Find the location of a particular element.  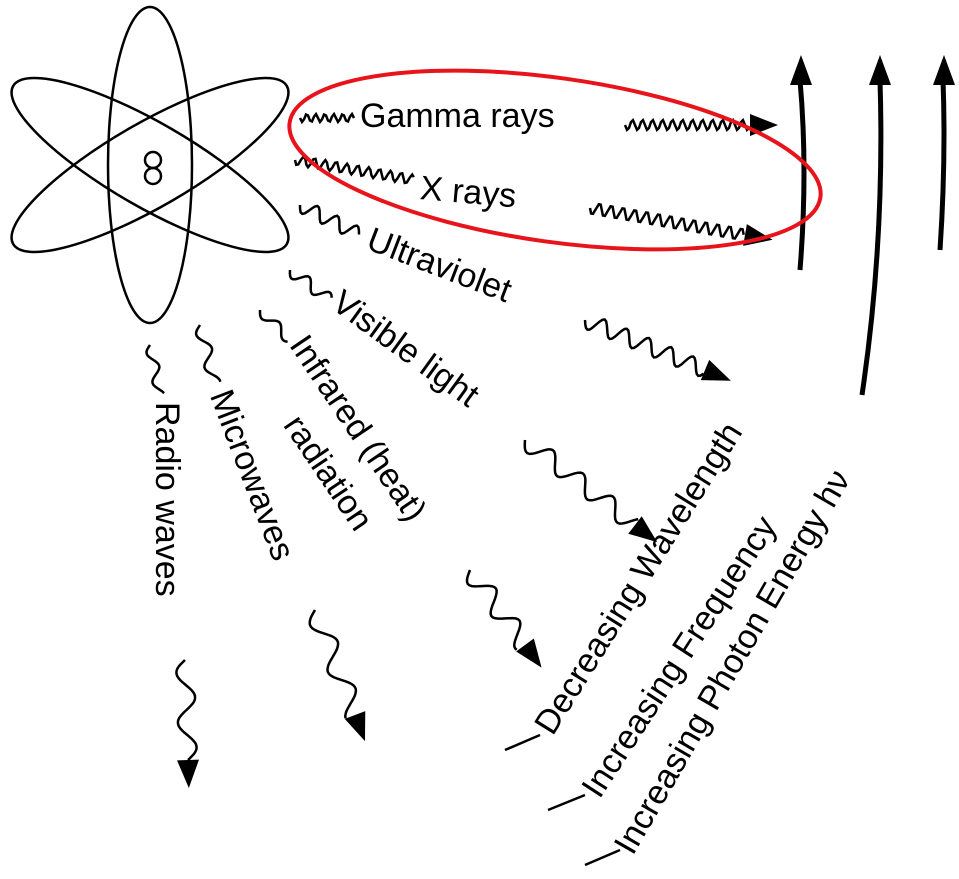

label: Microwaves is located at coordinates (252, 474).